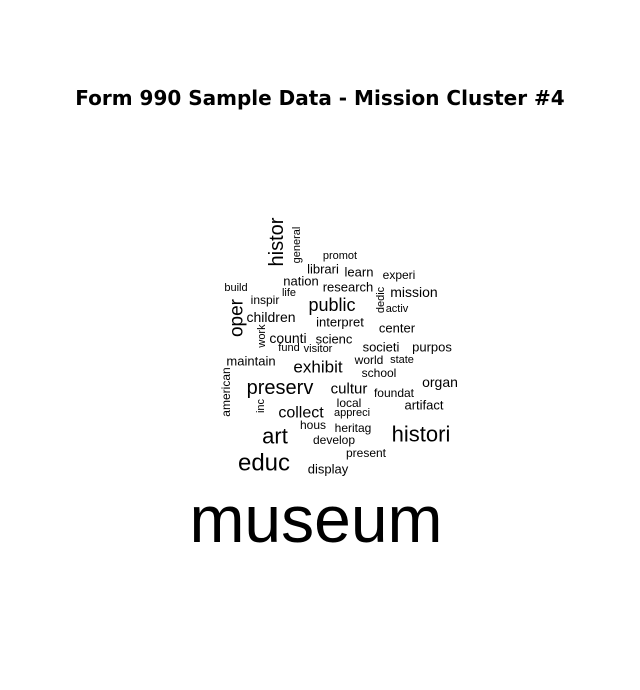  I want to click on word-activ: activ, so click(397, 309).